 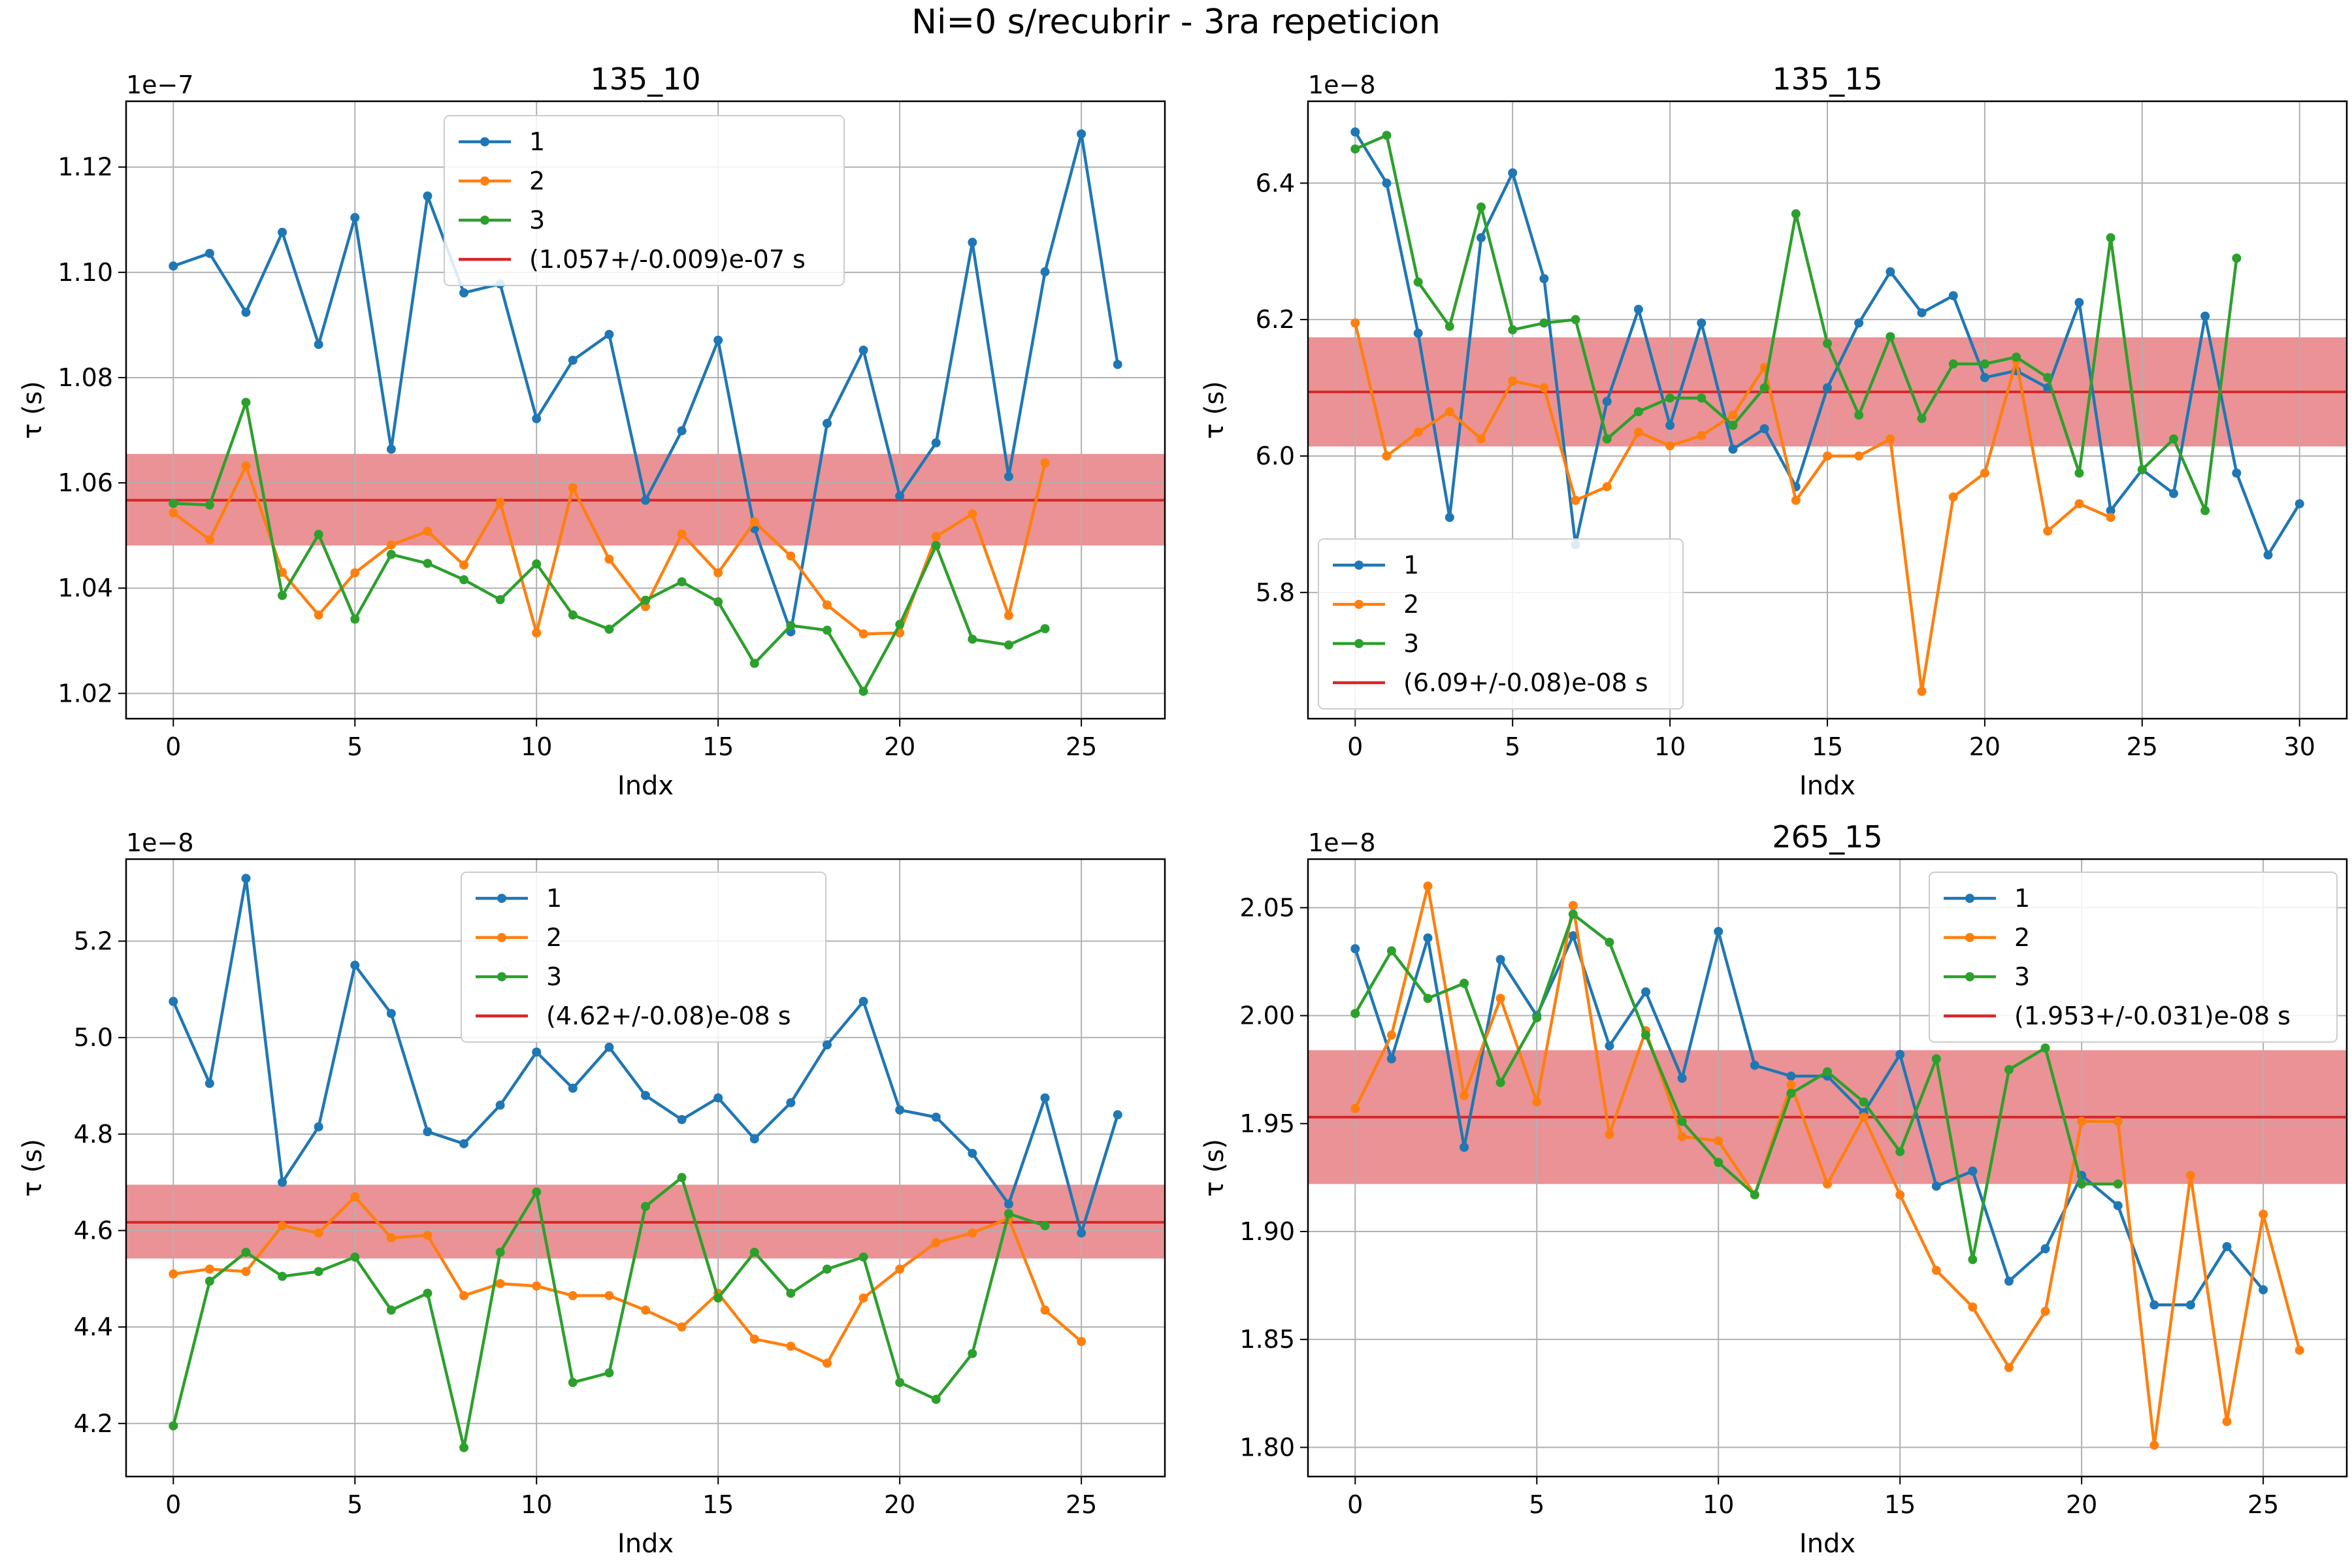 I want to click on y-tick-label: 1.80, so click(x=1267, y=1447).